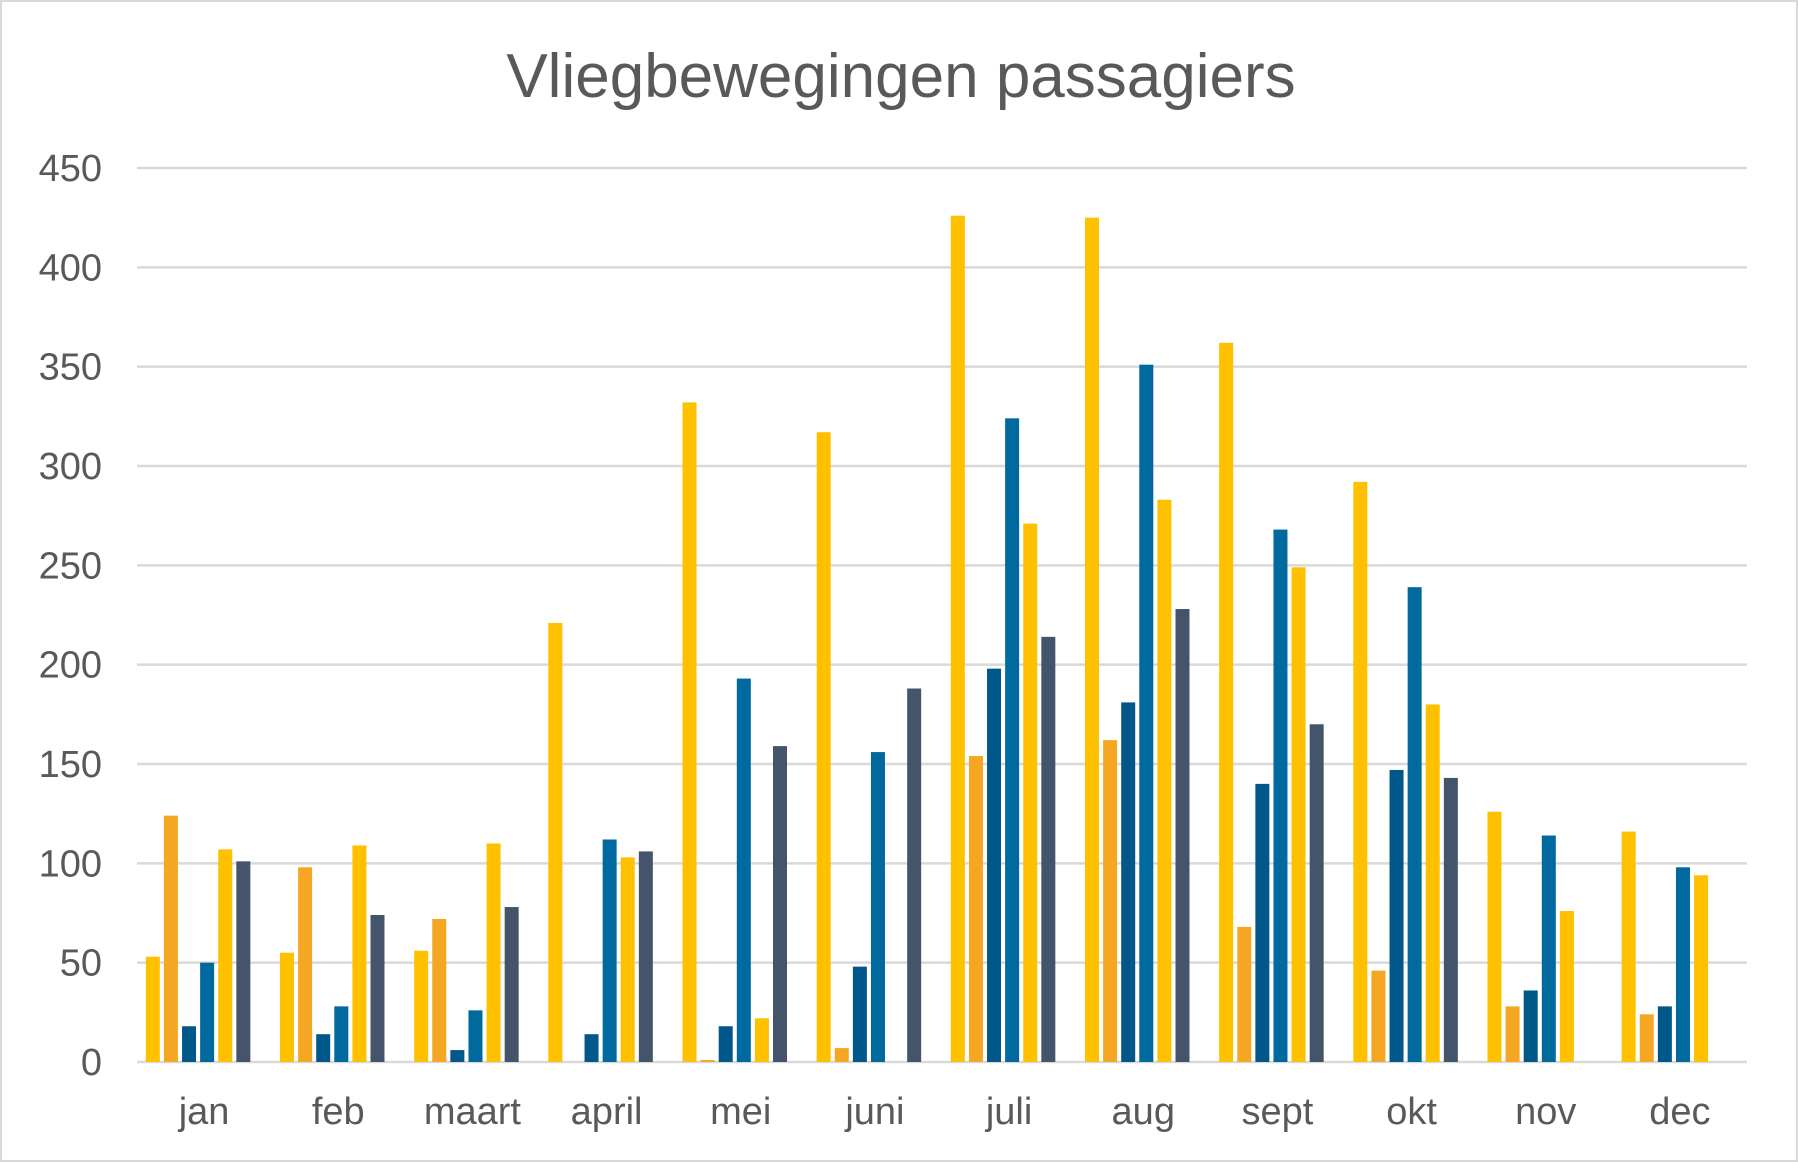 Image resolution: width=1798 pixels, height=1164 pixels. Describe the element at coordinates (70, 566) in the screenshot. I see `y-tick-label: 250` at that location.